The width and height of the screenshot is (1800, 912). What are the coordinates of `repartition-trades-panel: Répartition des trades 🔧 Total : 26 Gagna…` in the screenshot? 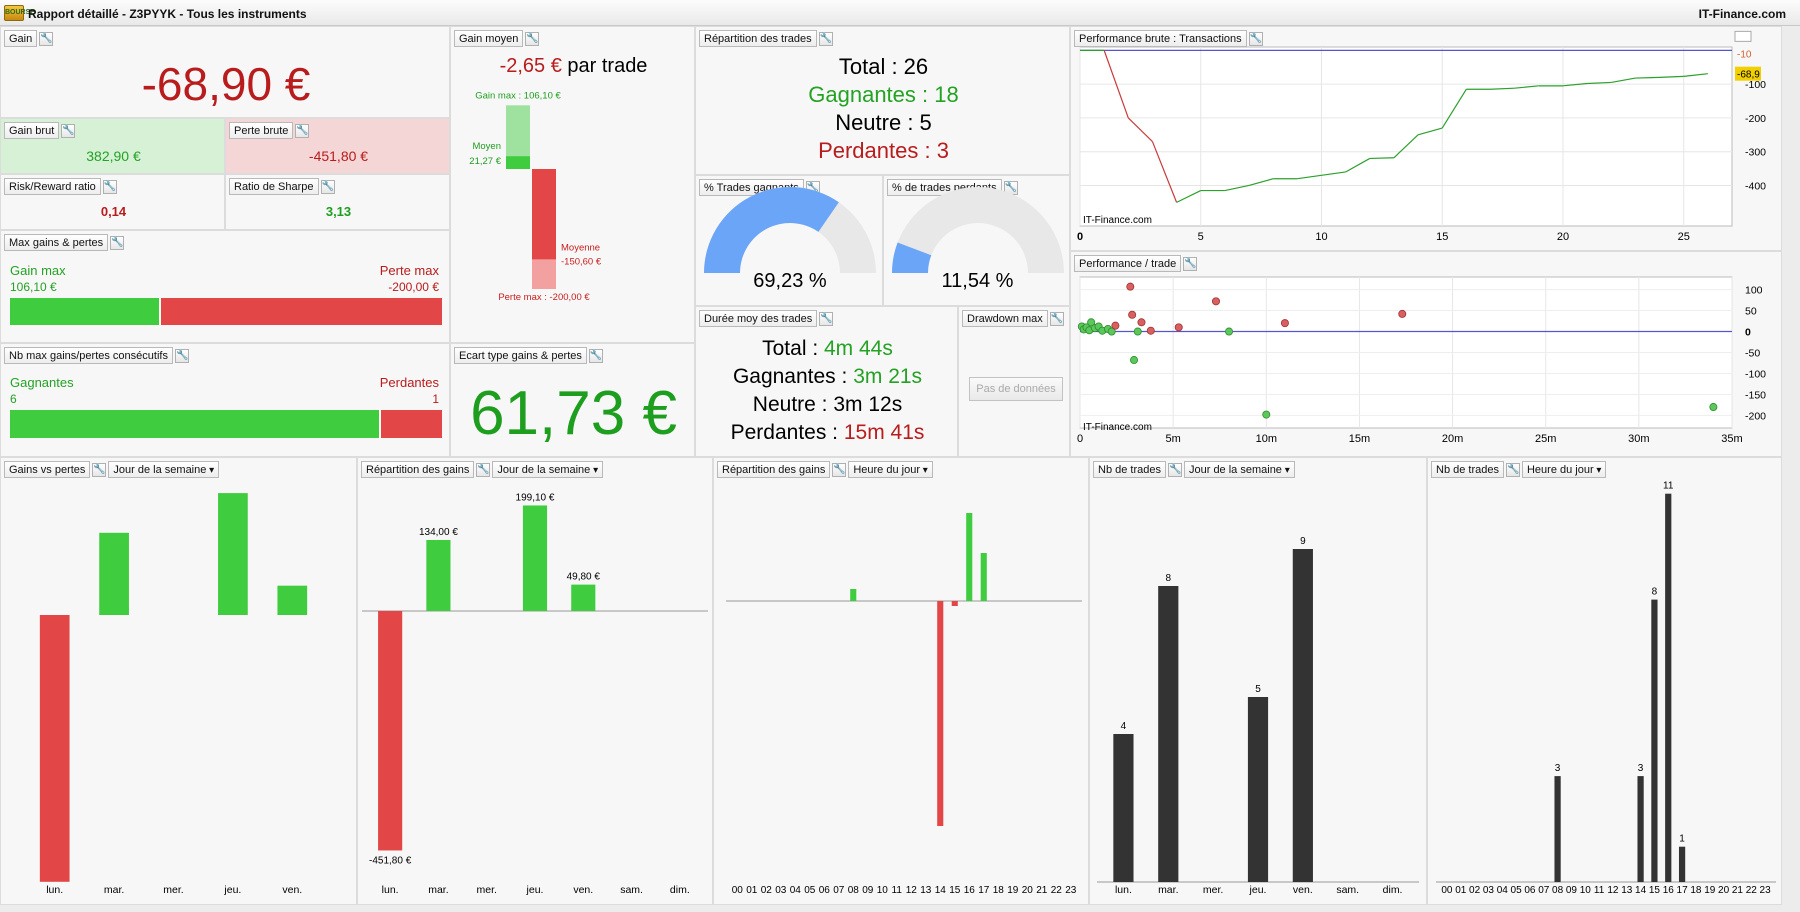 It's located at (882, 100).